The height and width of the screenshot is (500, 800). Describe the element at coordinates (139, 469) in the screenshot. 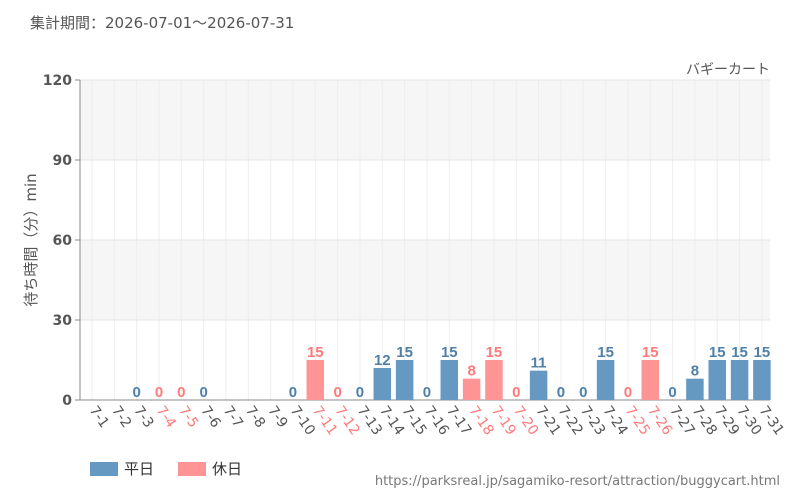

I see `legend-label-weekday: 平日` at that location.